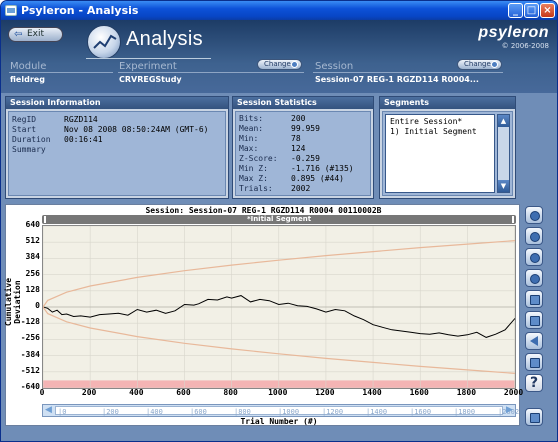 The width and height of the screenshot is (558, 442). What do you see at coordinates (48, 410) in the screenshot?
I see `scroll-left-icon: ◀` at bounding box center [48, 410].